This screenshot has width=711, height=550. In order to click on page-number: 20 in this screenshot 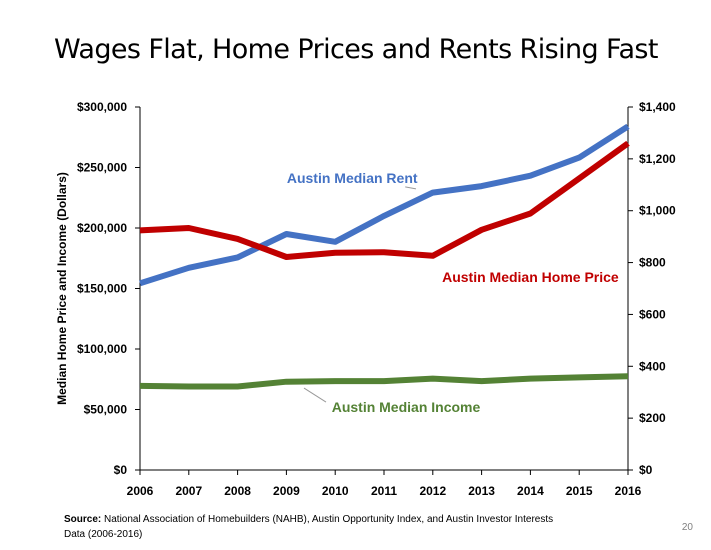, I will do `click(687, 527)`.